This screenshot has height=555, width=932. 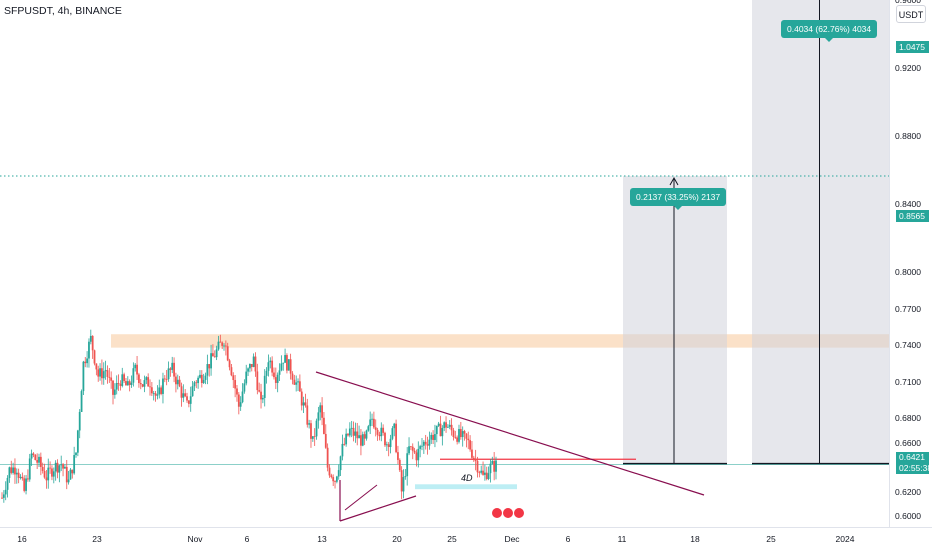 What do you see at coordinates (908, 2) in the screenshot?
I see `price-tick-label: 0.9600` at bounding box center [908, 2].